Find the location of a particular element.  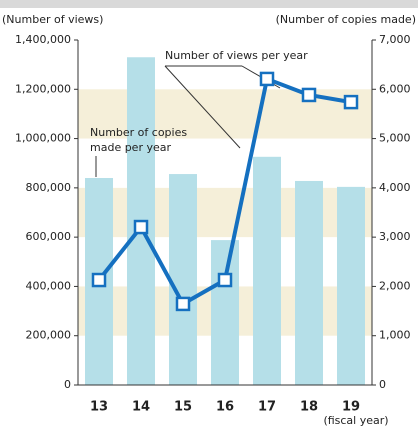

header-bar is located at coordinates (209, 4).